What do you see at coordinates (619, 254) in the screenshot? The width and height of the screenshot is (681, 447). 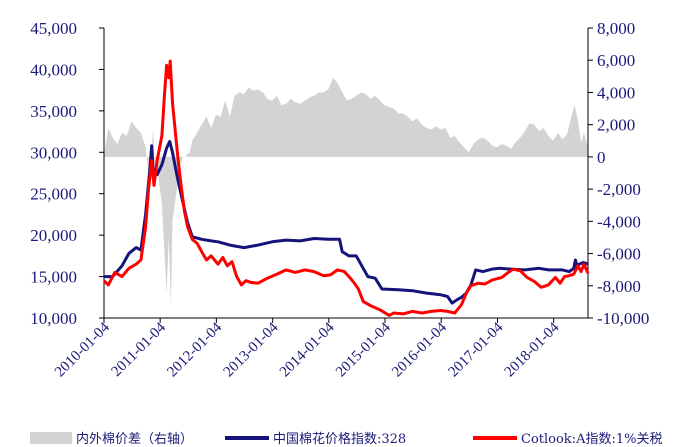 I see `y-right-tick-label: -6,000` at bounding box center [619, 254].